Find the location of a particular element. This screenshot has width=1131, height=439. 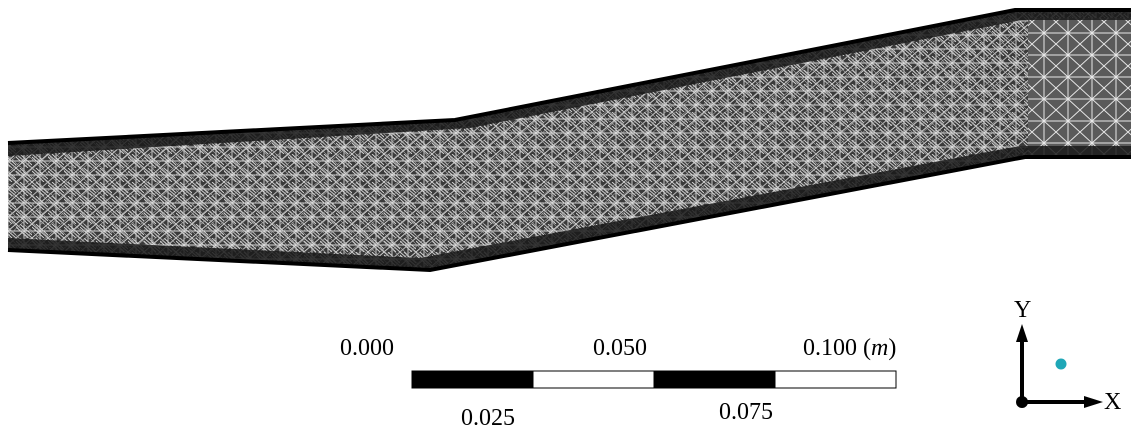

outlet-region is located at coordinates (1079, 86).